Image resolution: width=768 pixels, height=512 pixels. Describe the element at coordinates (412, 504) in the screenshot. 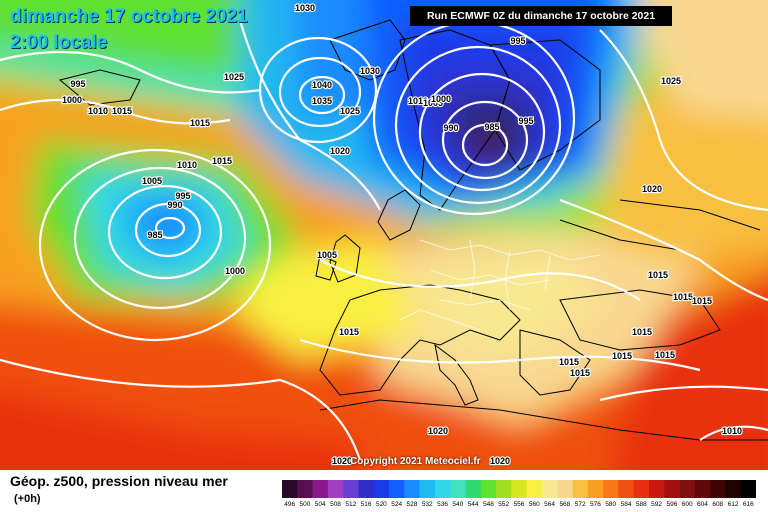

I see `scale-tick-label: 528` at that location.